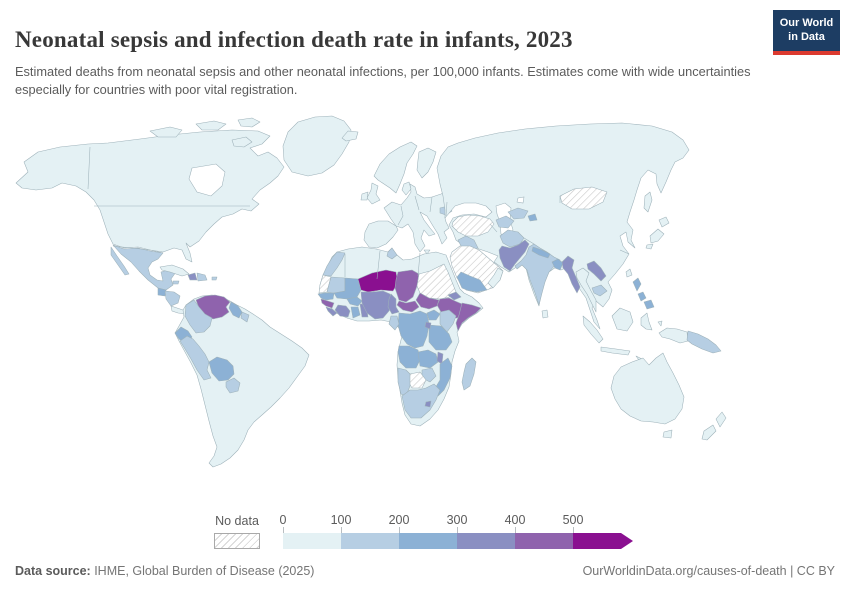  I want to click on legend-no-data-swatch, so click(237, 541).